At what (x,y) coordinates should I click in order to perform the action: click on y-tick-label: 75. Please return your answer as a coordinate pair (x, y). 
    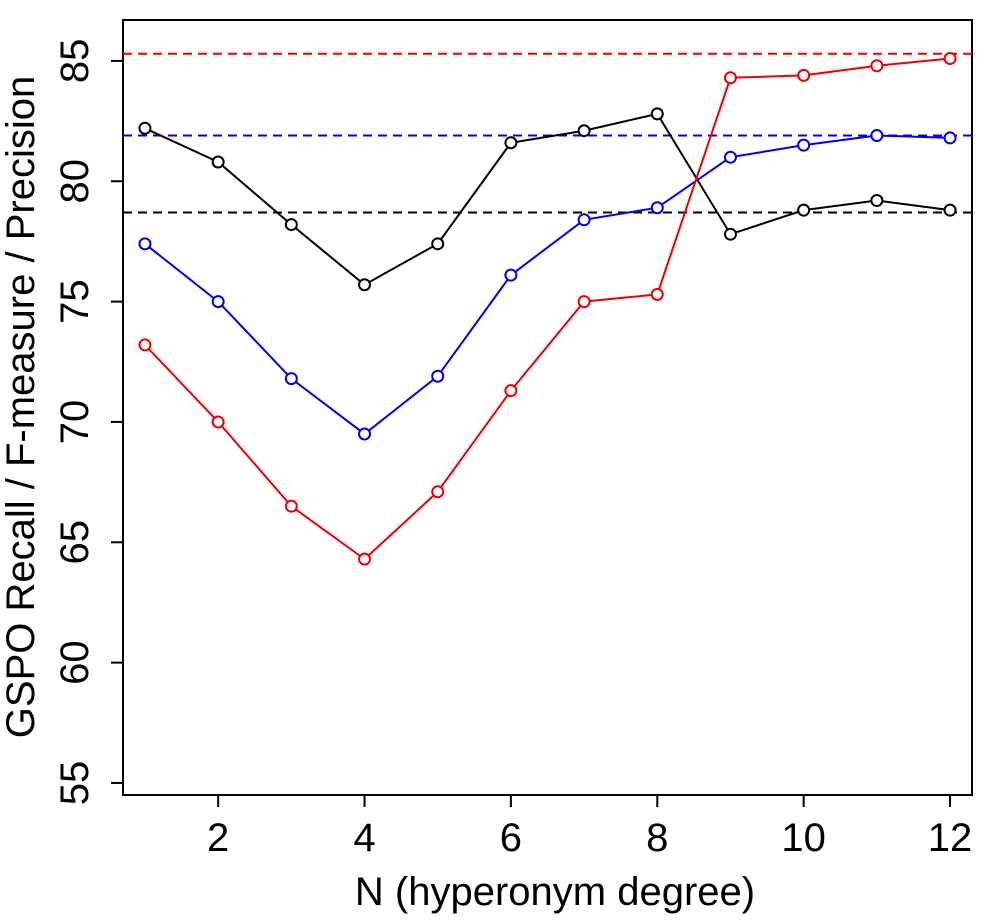
    Looking at the image, I should click on (75, 301).